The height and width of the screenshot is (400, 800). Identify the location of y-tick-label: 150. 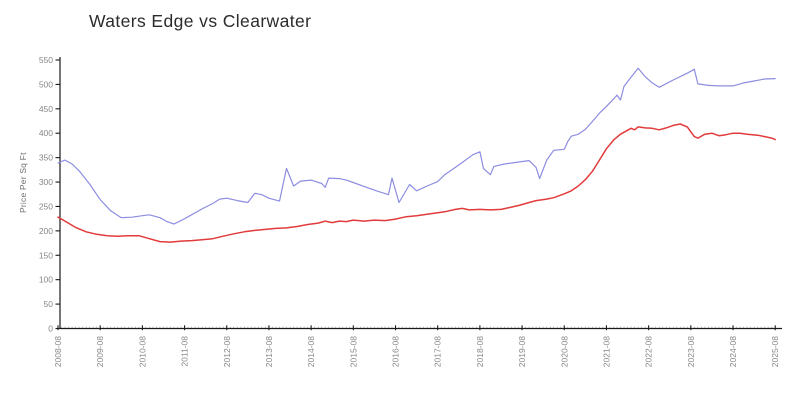
(46, 255).